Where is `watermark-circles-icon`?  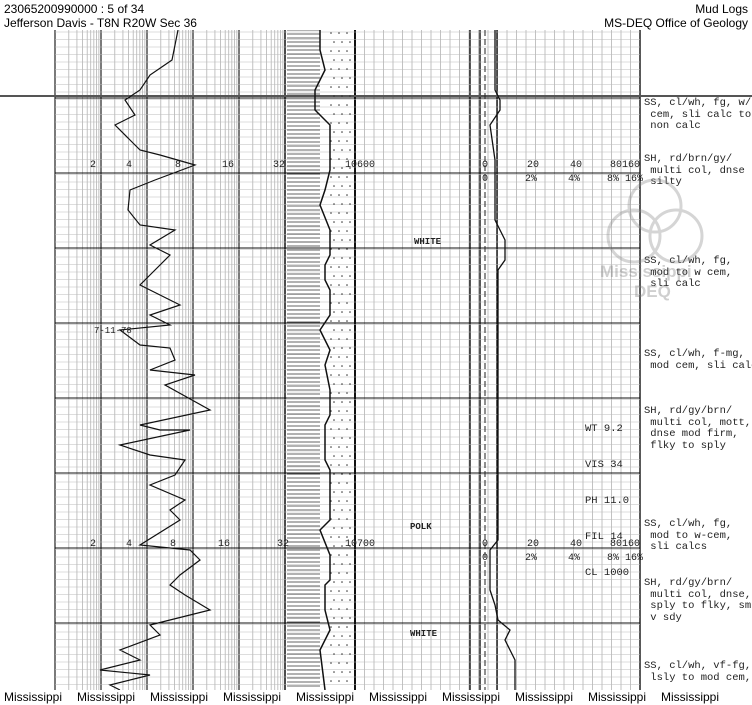 watermark-circles-icon is located at coordinates (655, 221).